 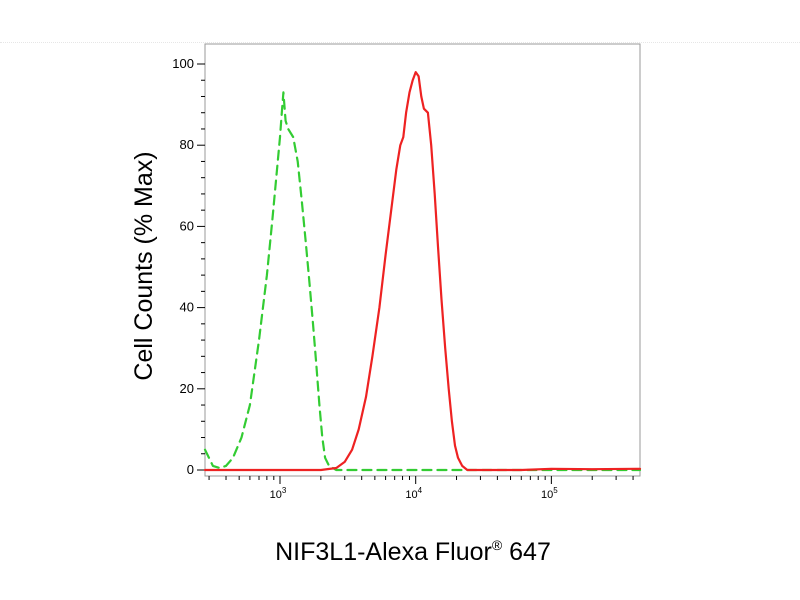 What do you see at coordinates (413, 493) in the screenshot?
I see `x-tick-label: 10⁴` at bounding box center [413, 493].